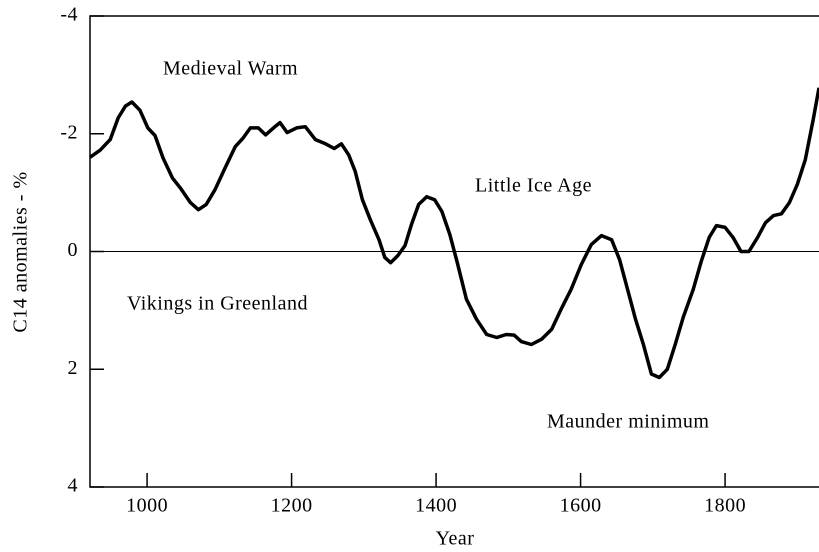  Describe the element at coordinates (292, 506) in the screenshot. I see `x-tick-label: 1200` at that location.